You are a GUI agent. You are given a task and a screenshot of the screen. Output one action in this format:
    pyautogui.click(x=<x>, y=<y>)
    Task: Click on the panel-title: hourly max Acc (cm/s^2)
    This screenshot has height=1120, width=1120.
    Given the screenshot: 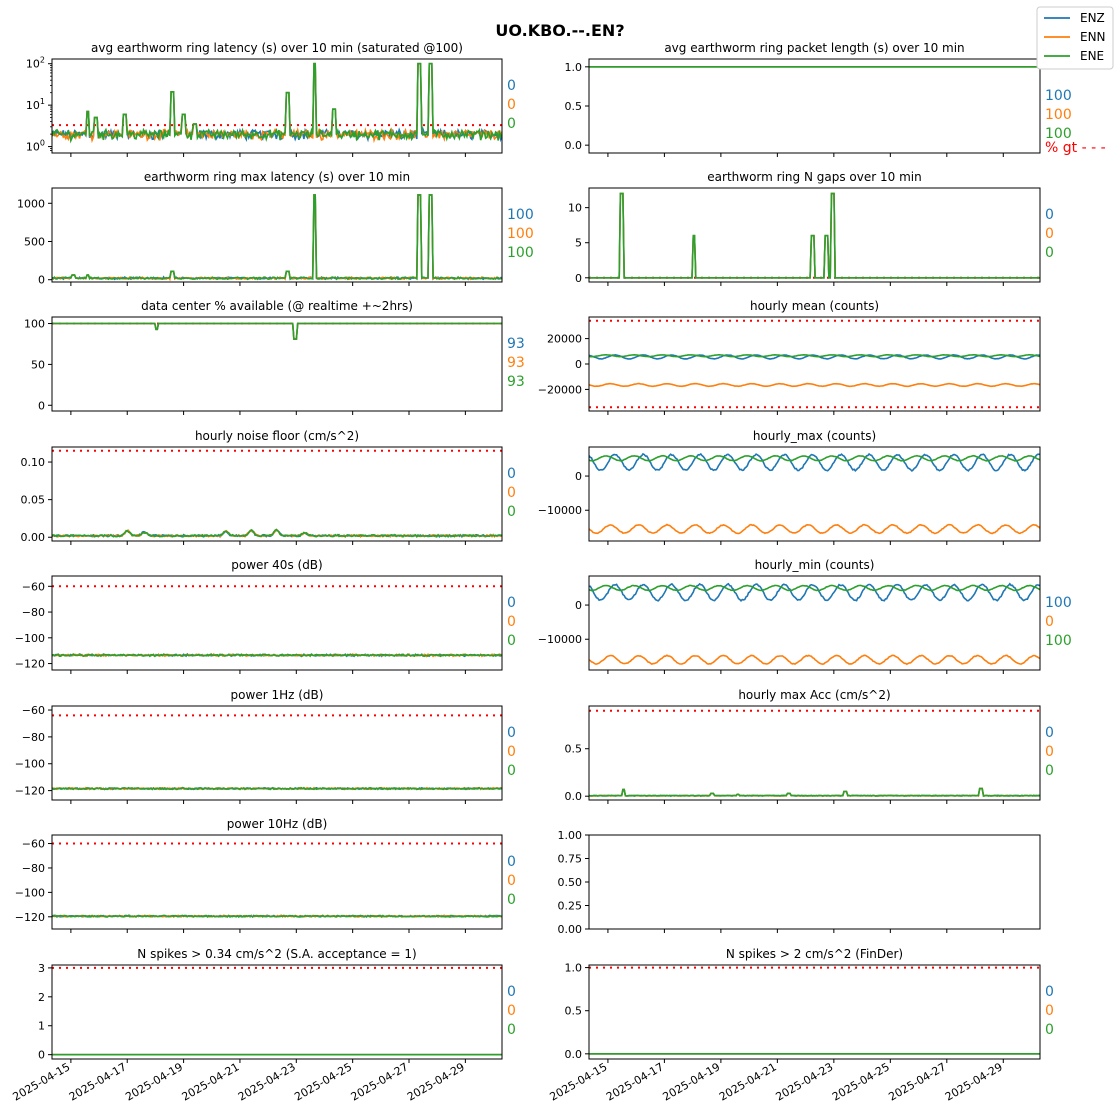 What is the action you would take?
    pyautogui.click(x=814, y=695)
    